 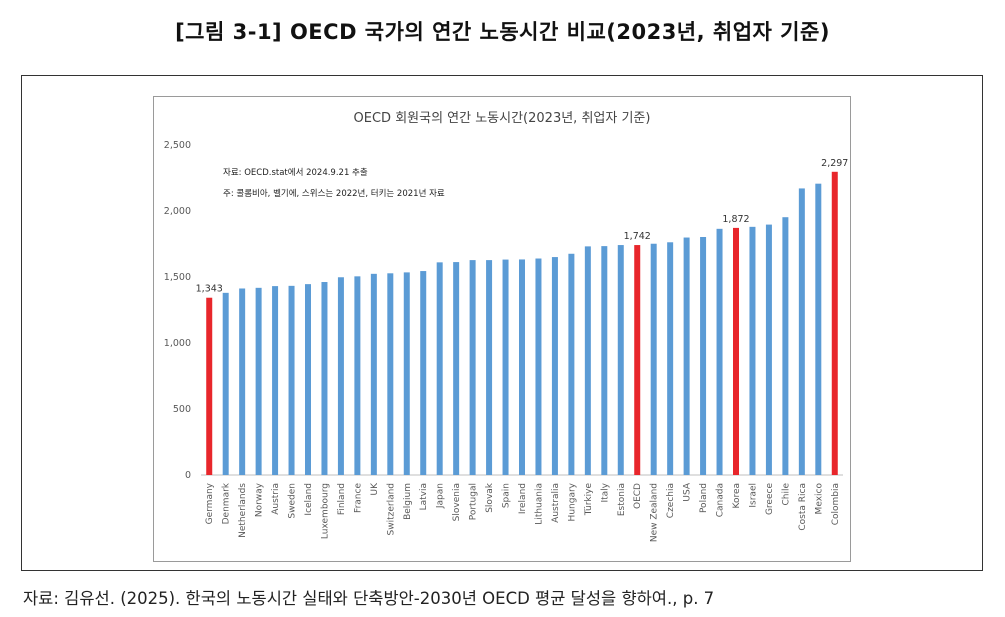 I want to click on x-tick-label: Japan, so click(x=441, y=496).